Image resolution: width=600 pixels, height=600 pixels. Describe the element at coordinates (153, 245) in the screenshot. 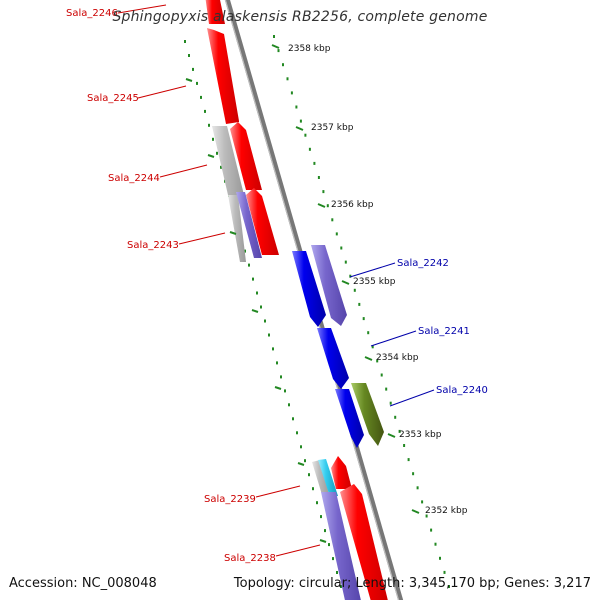

I see `gene-label: Sala_2243` at that location.